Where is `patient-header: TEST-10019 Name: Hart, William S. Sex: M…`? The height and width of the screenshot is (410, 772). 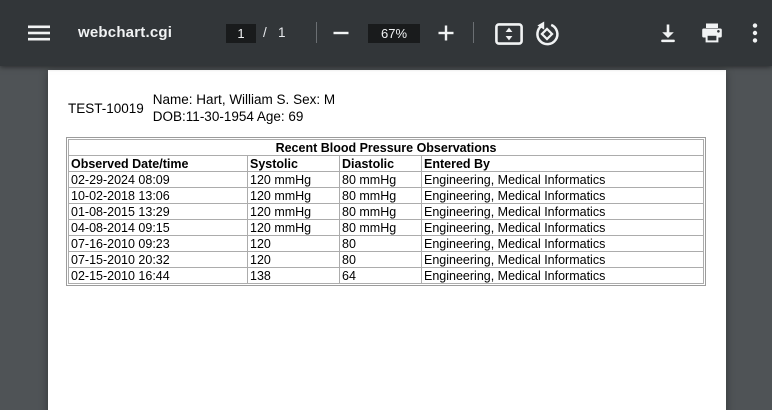
patient-header: TEST-10019 Name: Hart, William S. Sex: M… is located at coordinates (201, 108).